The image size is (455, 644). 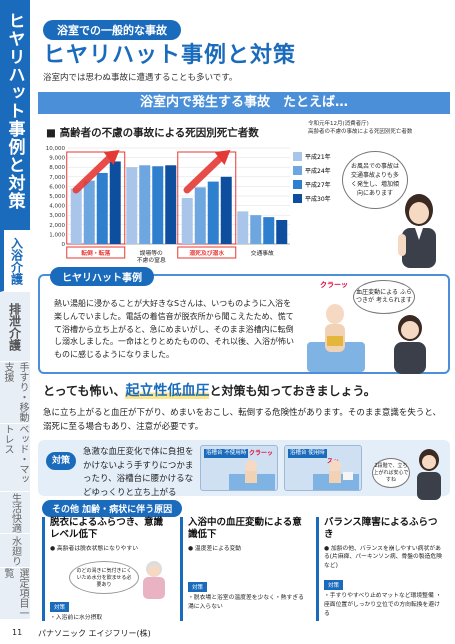 What do you see at coordinates (94, 633) in the screenshot?
I see `company-name: パナソニック エイジフリー(株)` at bounding box center [94, 633].